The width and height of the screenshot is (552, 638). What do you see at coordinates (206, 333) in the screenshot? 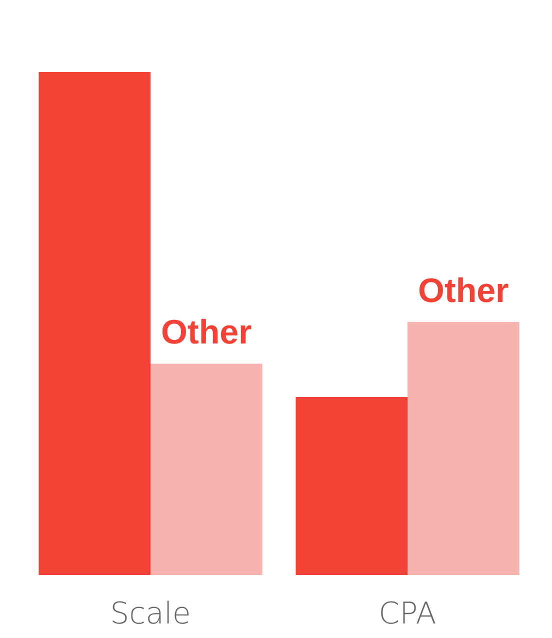
I see `series-label: Other` at bounding box center [206, 333].